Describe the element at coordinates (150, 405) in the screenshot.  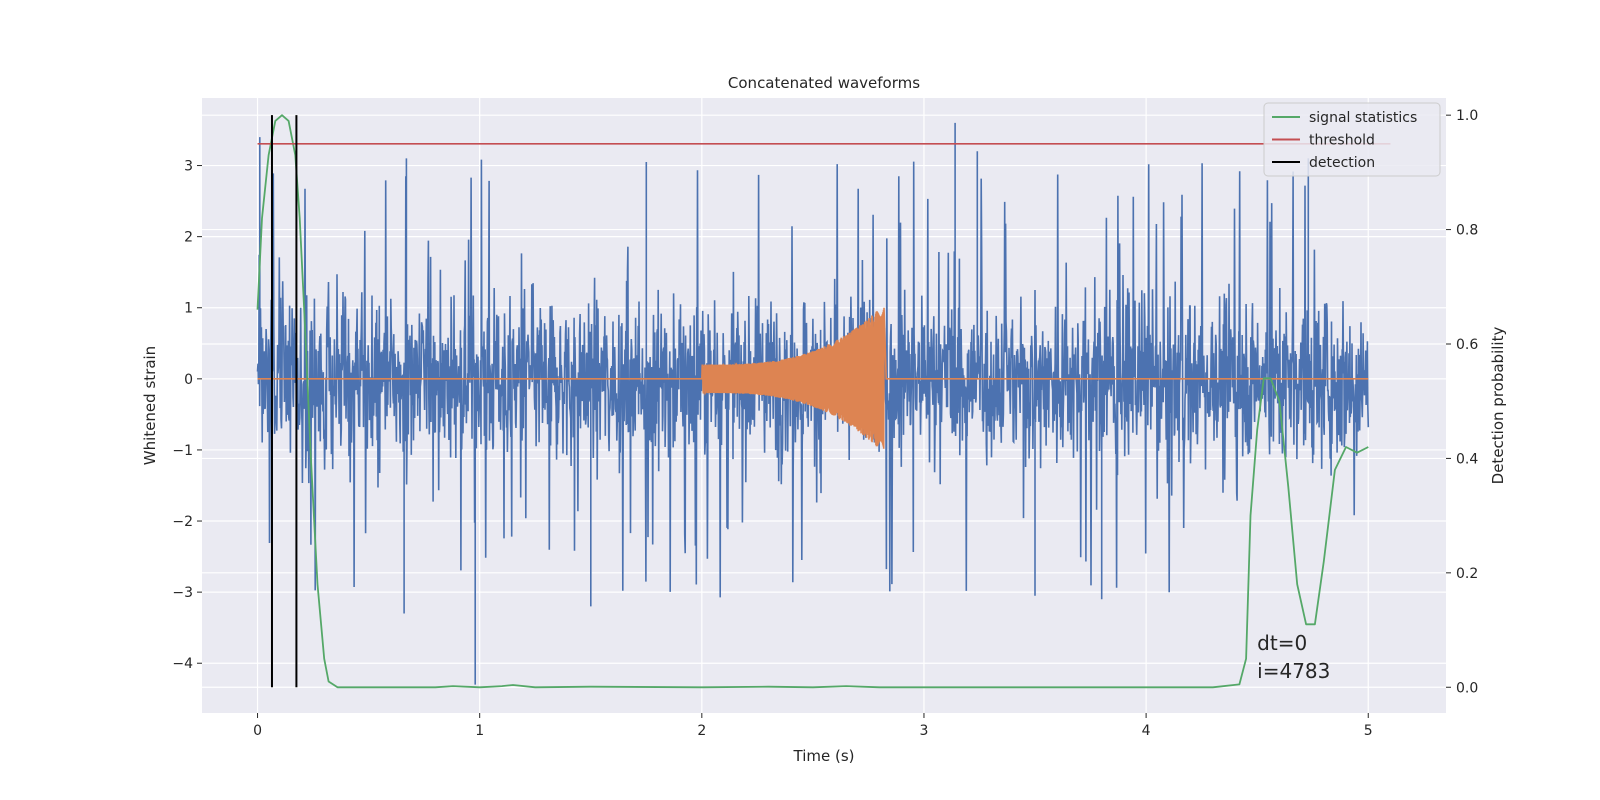
I see `y-axis-left-label: Whitened strain` at that location.